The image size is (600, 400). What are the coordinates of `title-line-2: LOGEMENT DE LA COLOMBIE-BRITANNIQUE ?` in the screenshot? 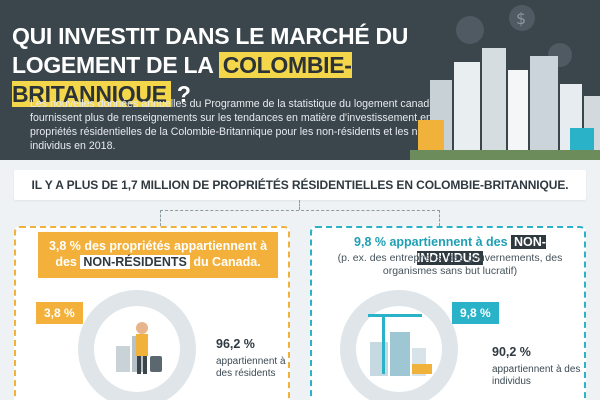 It's located at (217, 80).